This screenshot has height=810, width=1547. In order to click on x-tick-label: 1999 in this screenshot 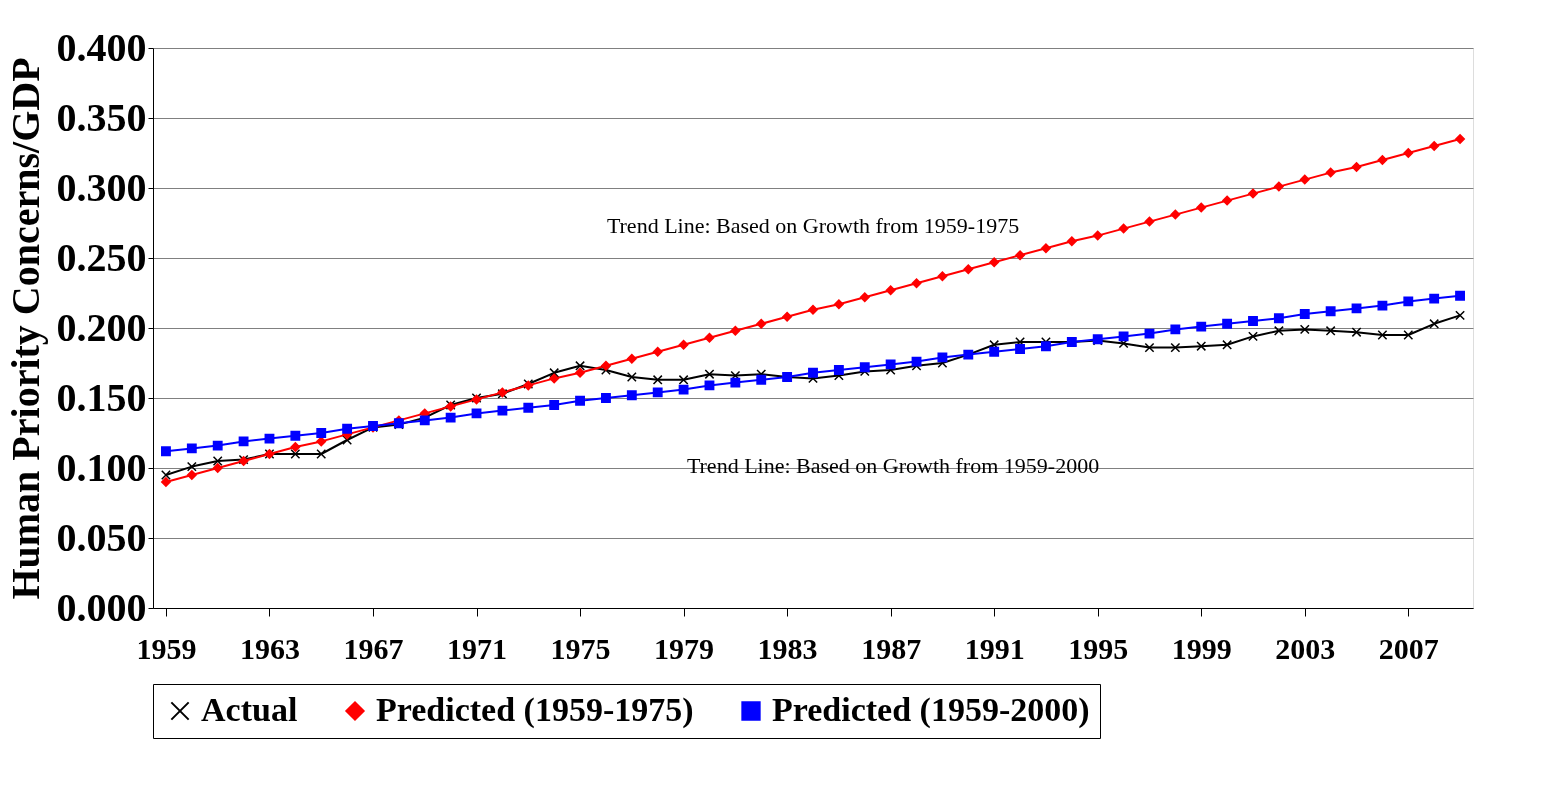, I will do `click(1201, 648)`.